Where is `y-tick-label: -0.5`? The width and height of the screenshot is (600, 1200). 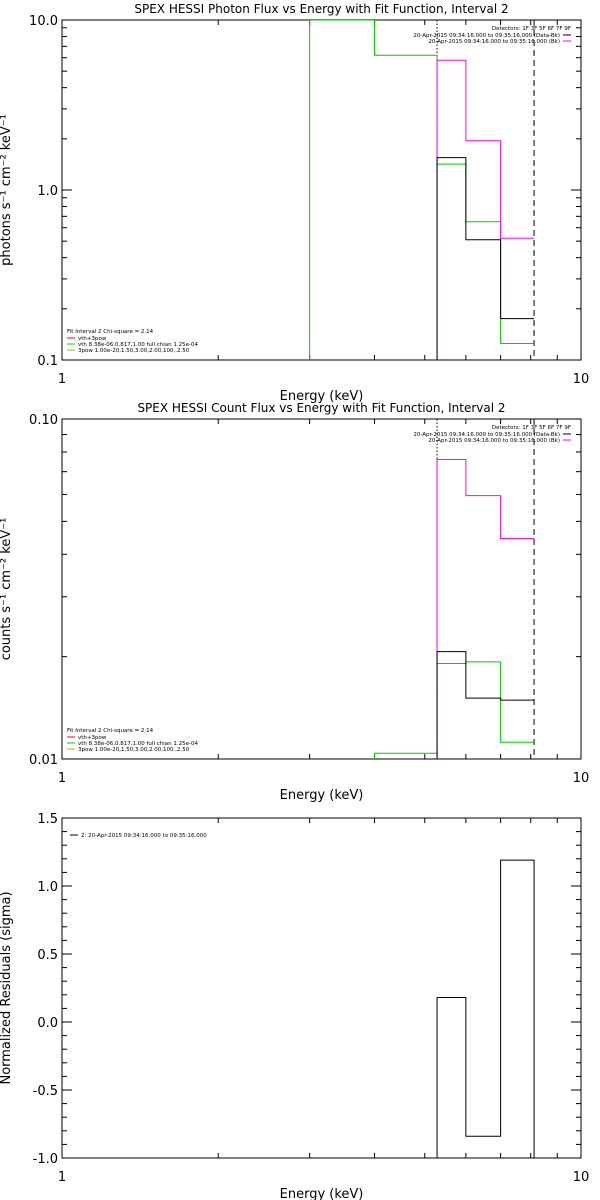 y-tick-label: -0.5 is located at coordinates (45, 1091).